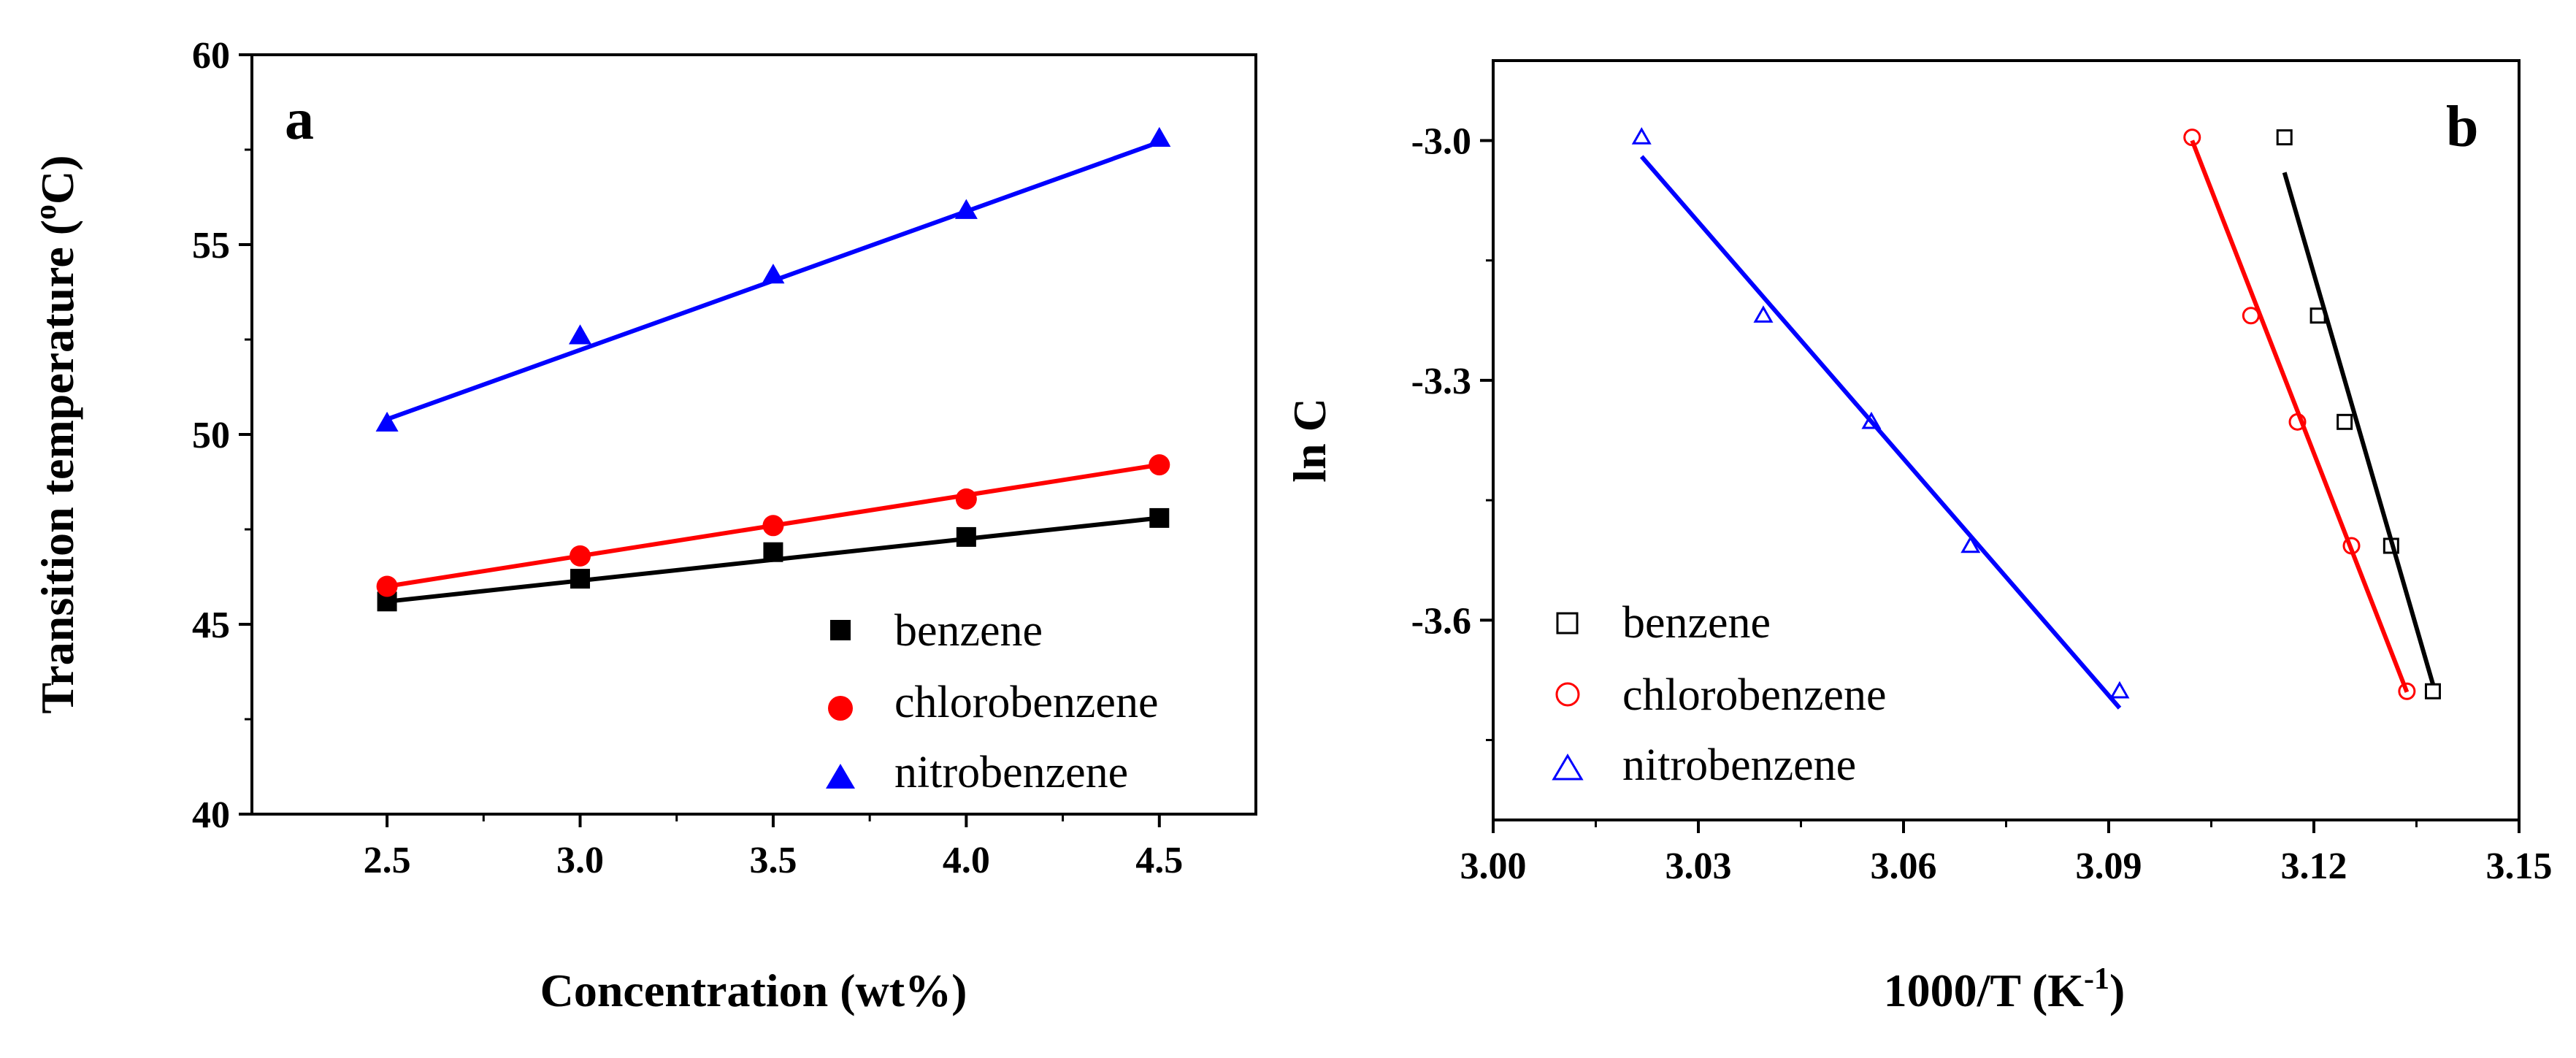  What do you see at coordinates (2117, 990) in the screenshot?
I see `panel-b-x-title-end: )` at bounding box center [2117, 990].